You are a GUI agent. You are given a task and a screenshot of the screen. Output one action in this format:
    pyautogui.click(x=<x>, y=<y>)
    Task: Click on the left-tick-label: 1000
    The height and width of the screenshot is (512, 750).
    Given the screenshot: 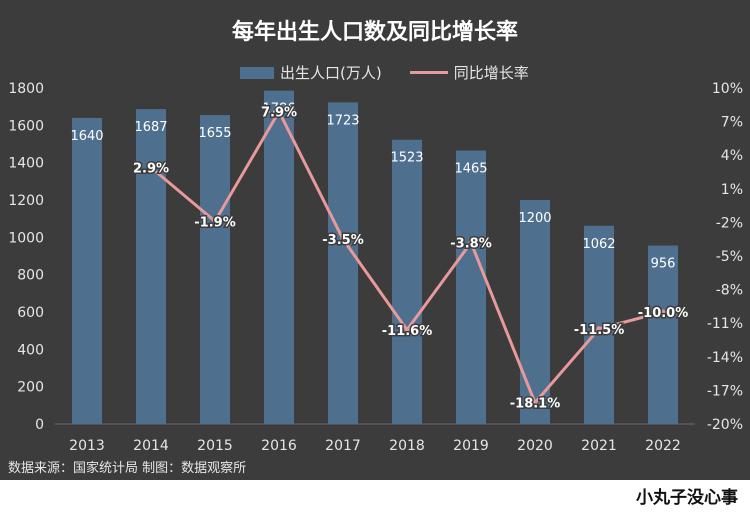 What is the action you would take?
    pyautogui.click(x=26, y=238)
    